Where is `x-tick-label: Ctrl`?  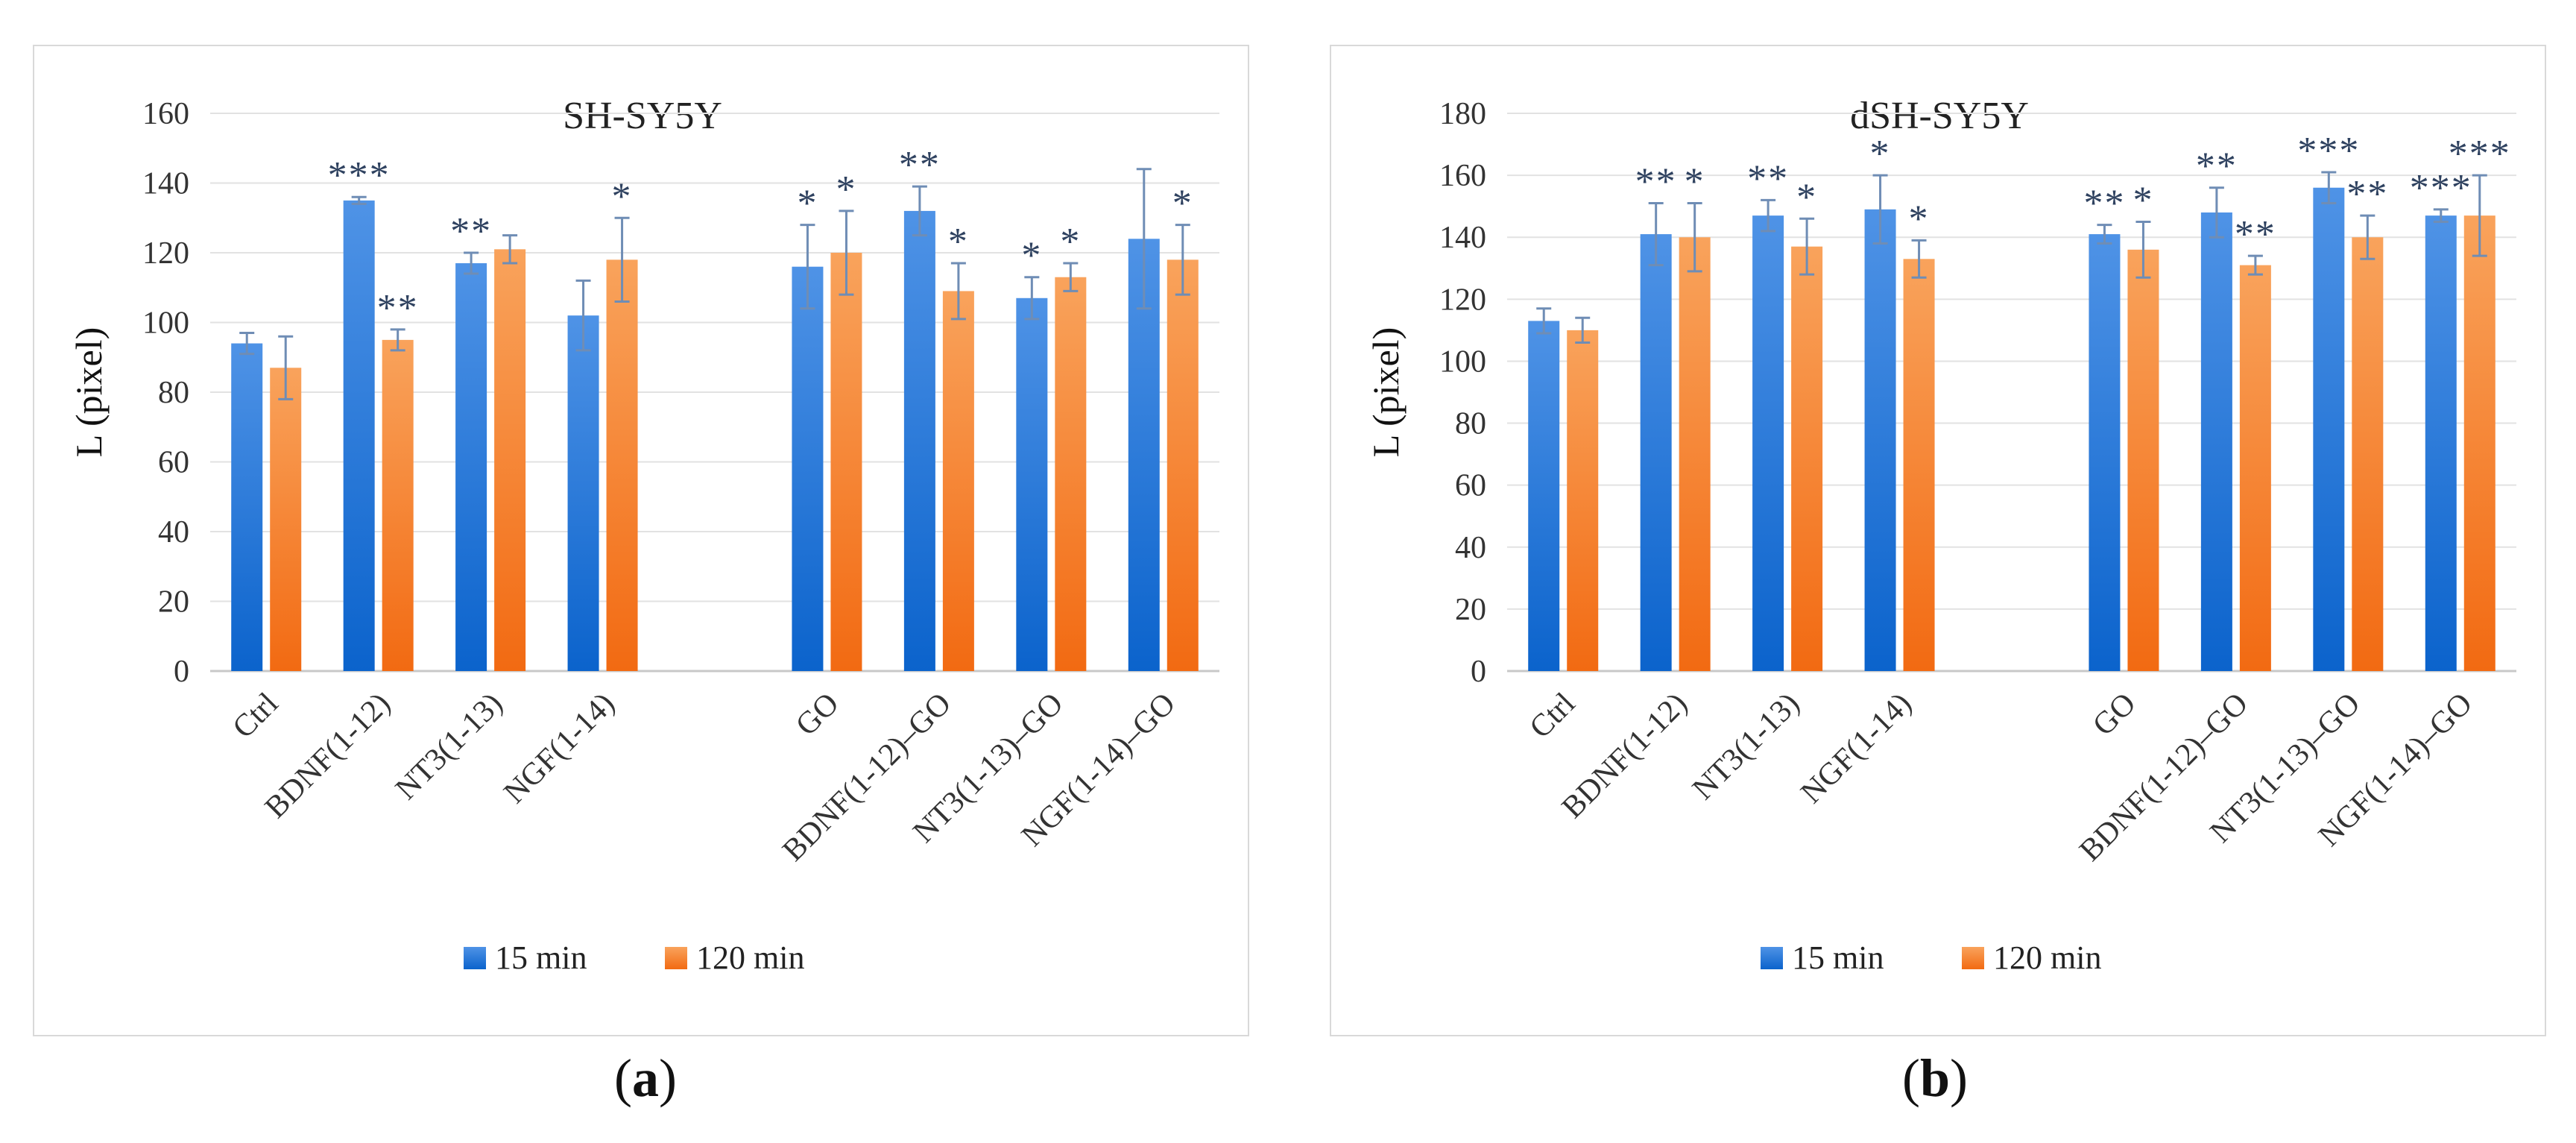 x-tick-label: Ctrl is located at coordinates (1553, 716).